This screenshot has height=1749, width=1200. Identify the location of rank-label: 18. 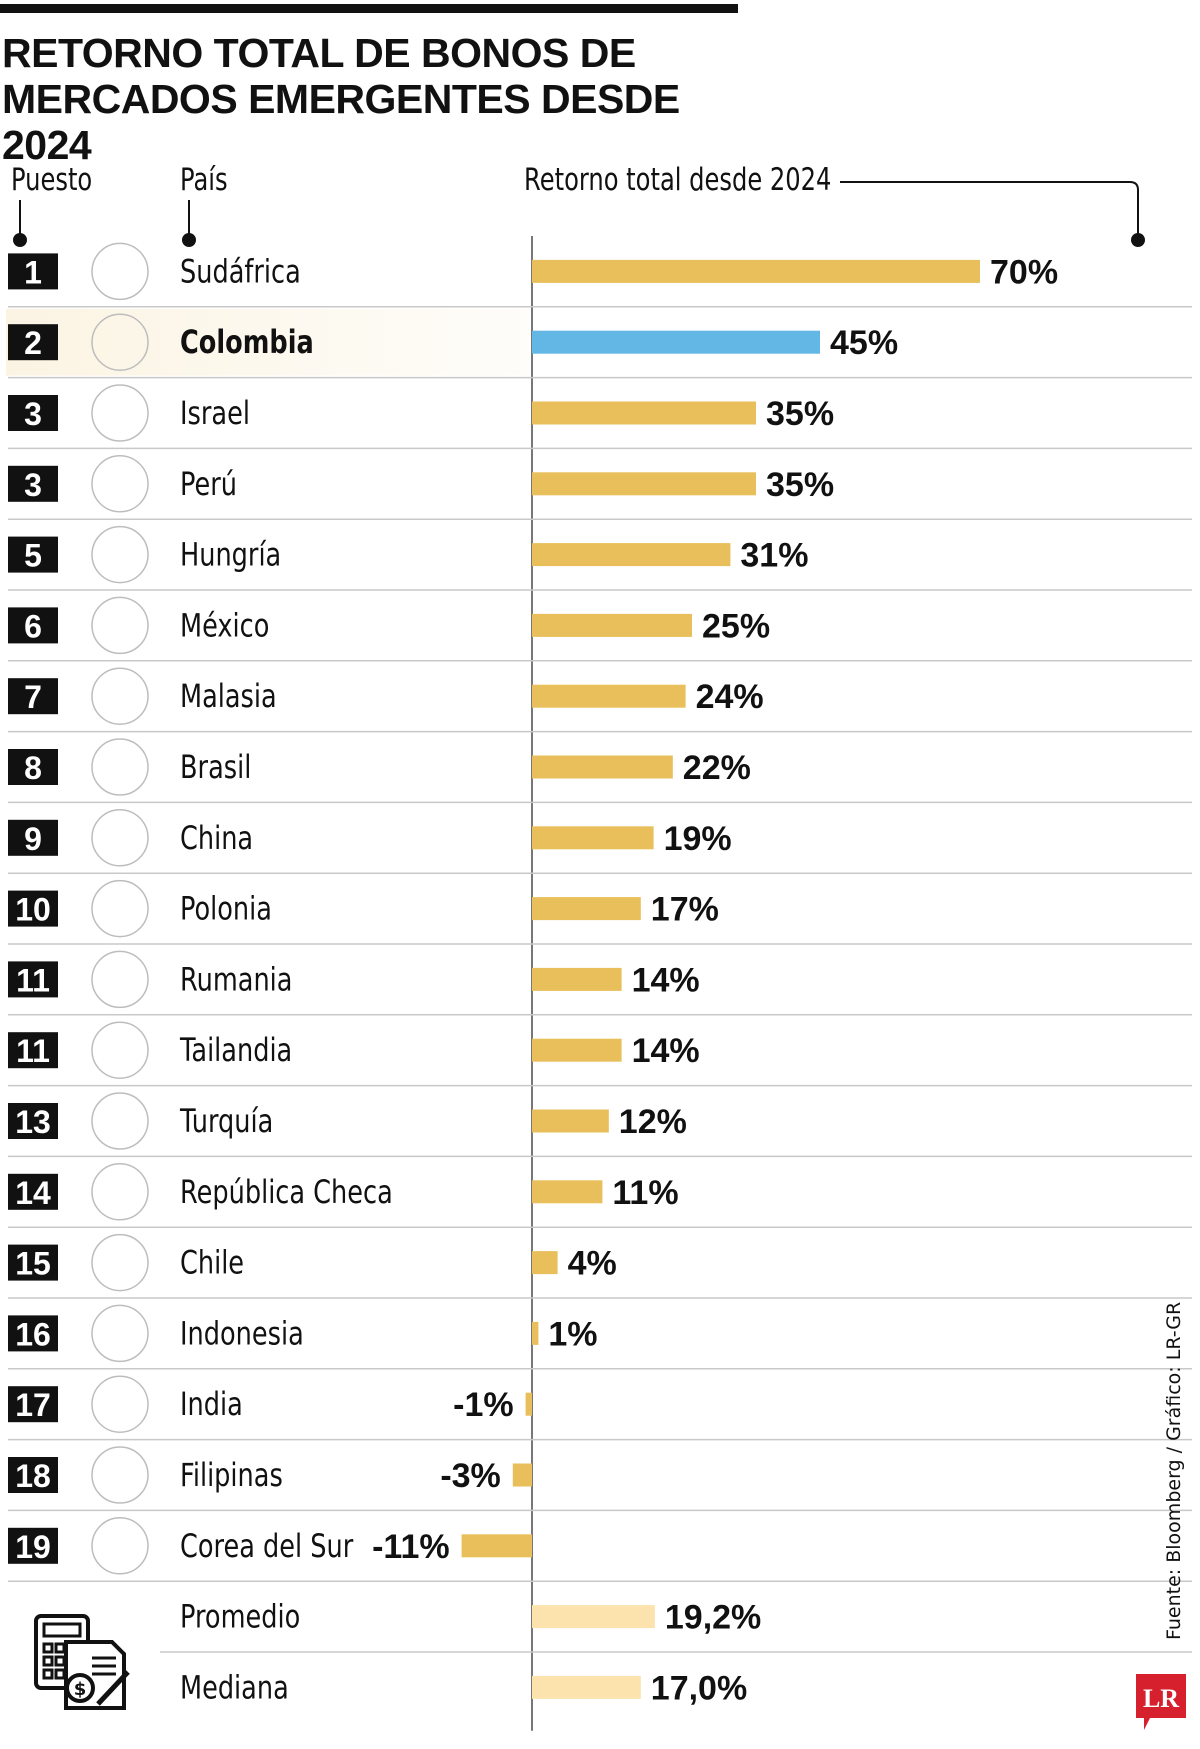
(33, 1476).